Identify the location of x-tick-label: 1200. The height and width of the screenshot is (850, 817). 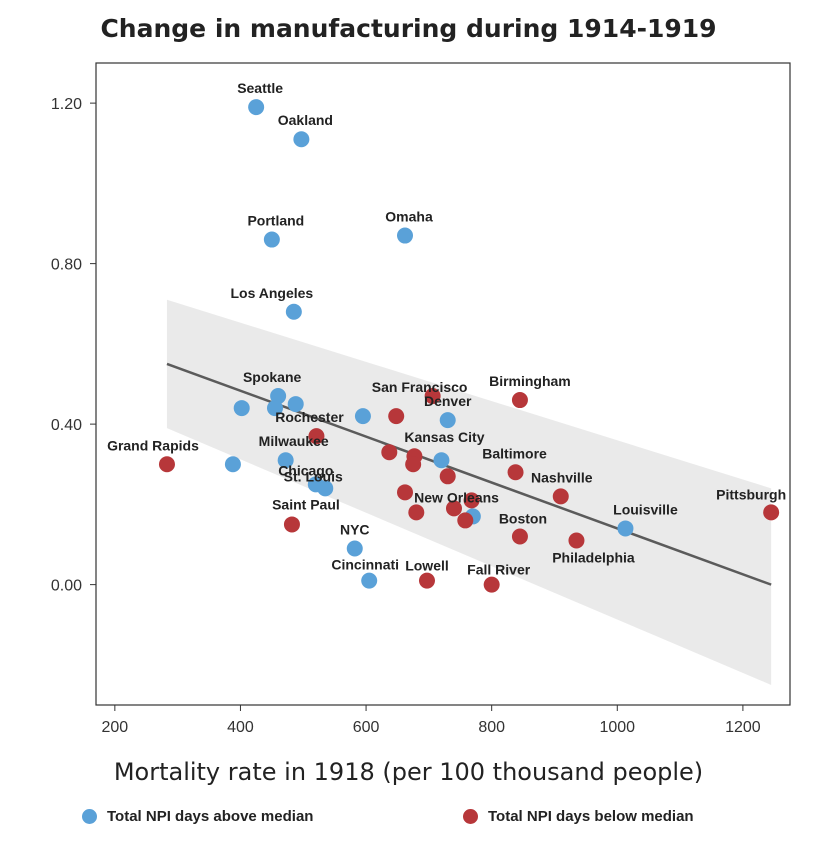
(743, 727).